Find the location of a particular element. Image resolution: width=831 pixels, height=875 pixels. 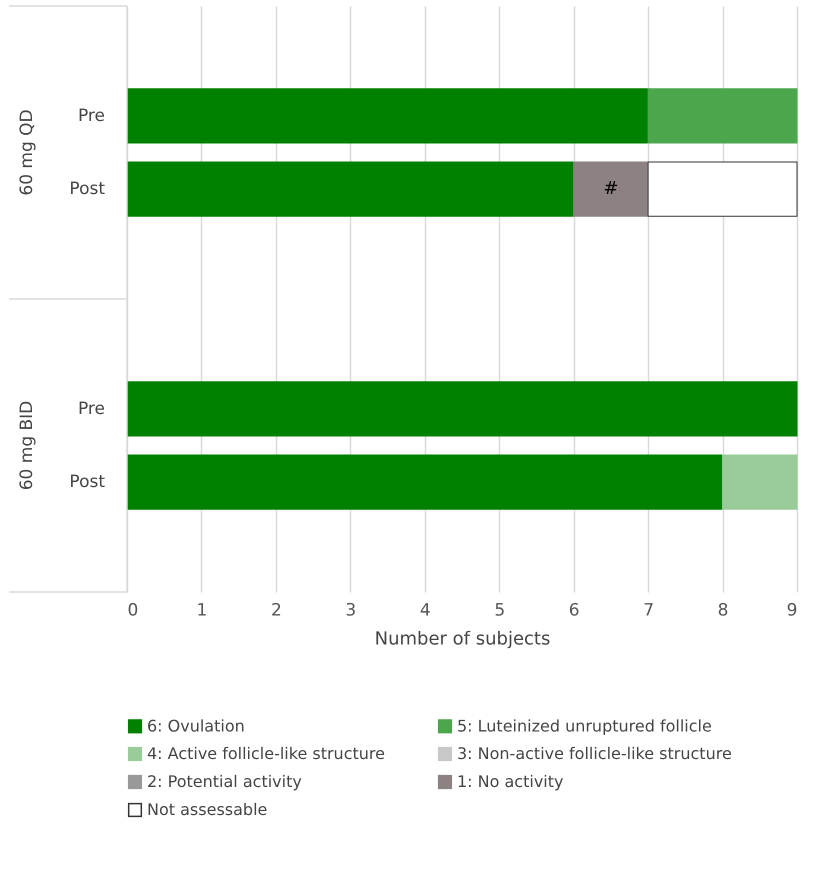

x-tick-label: 9 is located at coordinates (792, 610).